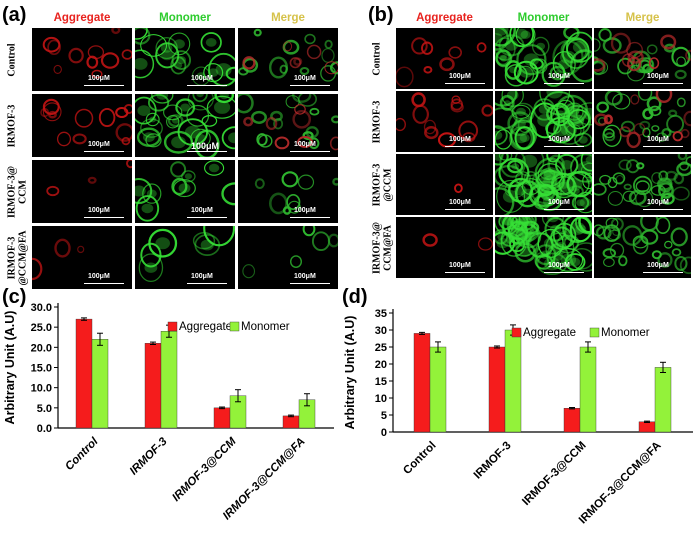 The image size is (699, 545). What do you see at coordinates (381, 365) in the screenshot?
I see `y-tick-label: 20` at bounding box center [381, 365].